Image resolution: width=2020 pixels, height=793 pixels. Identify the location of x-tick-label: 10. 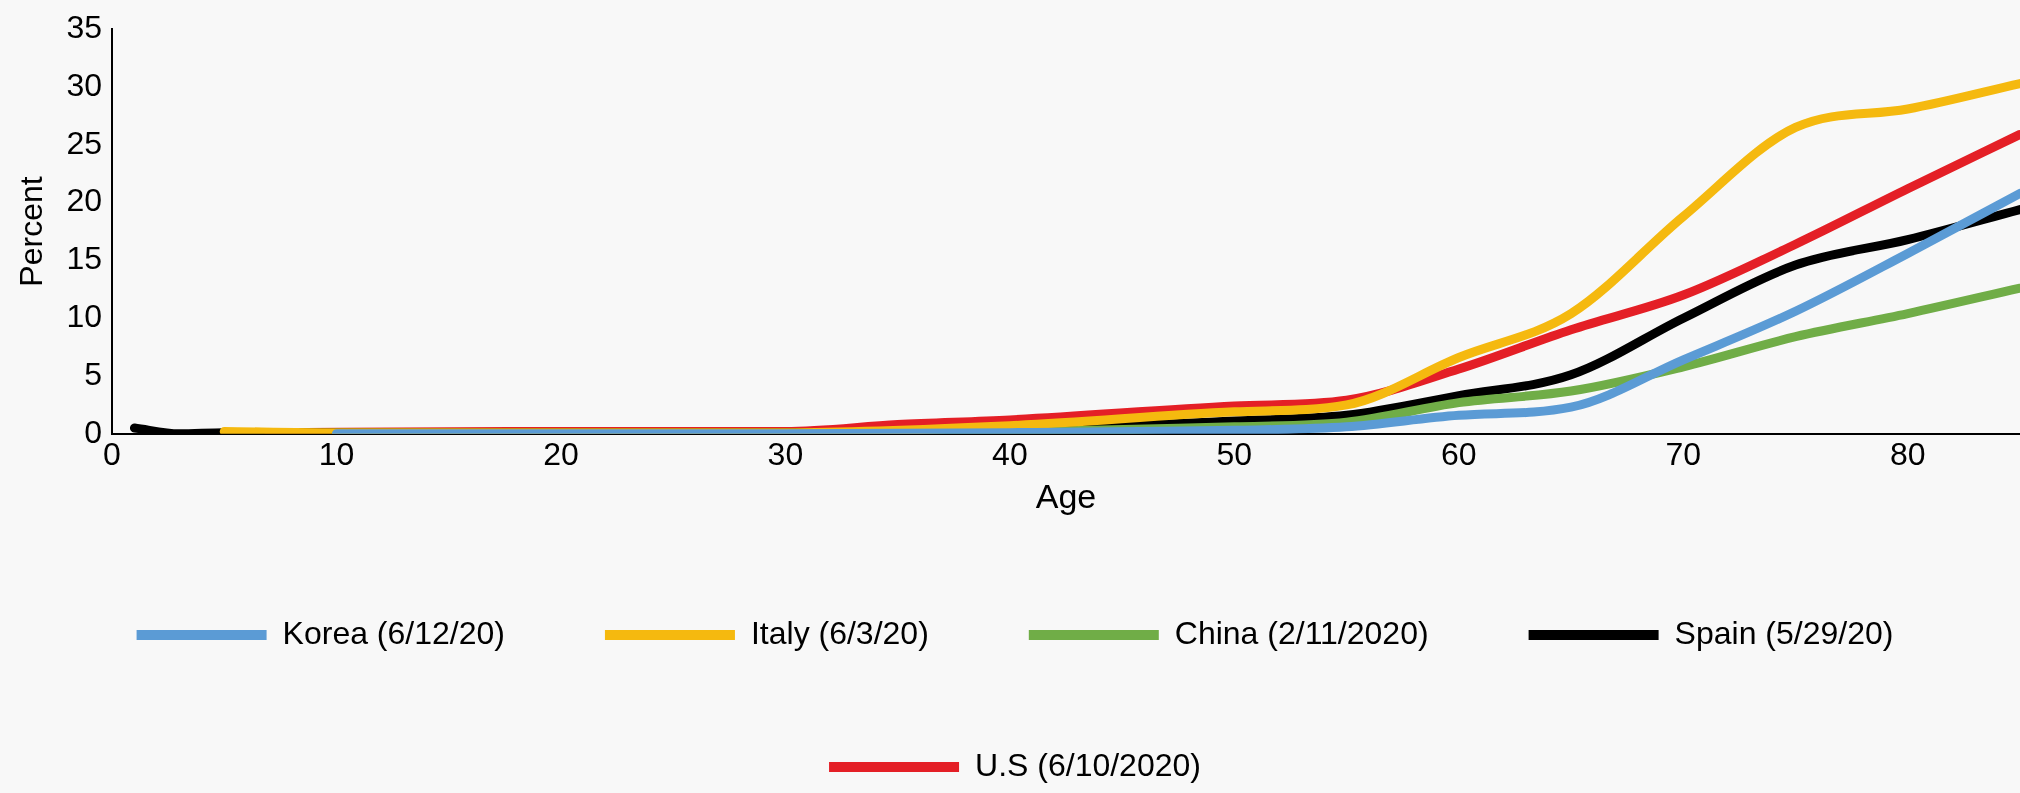
(336, 453).